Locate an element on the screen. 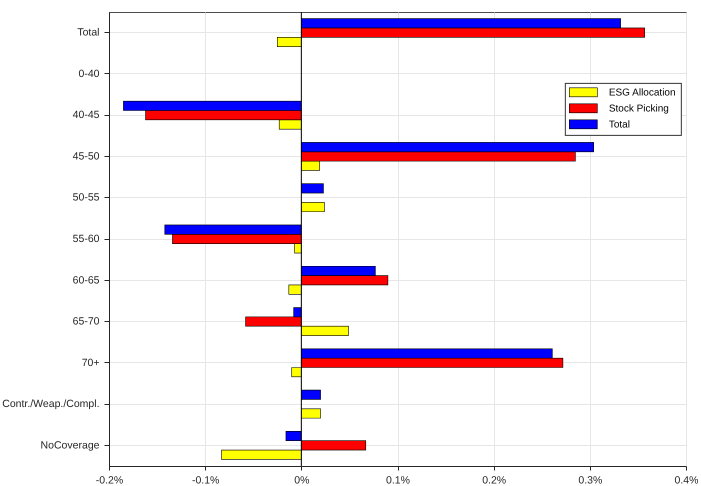  y-tick-label: 55-60 is located at coordinates (86, 239).